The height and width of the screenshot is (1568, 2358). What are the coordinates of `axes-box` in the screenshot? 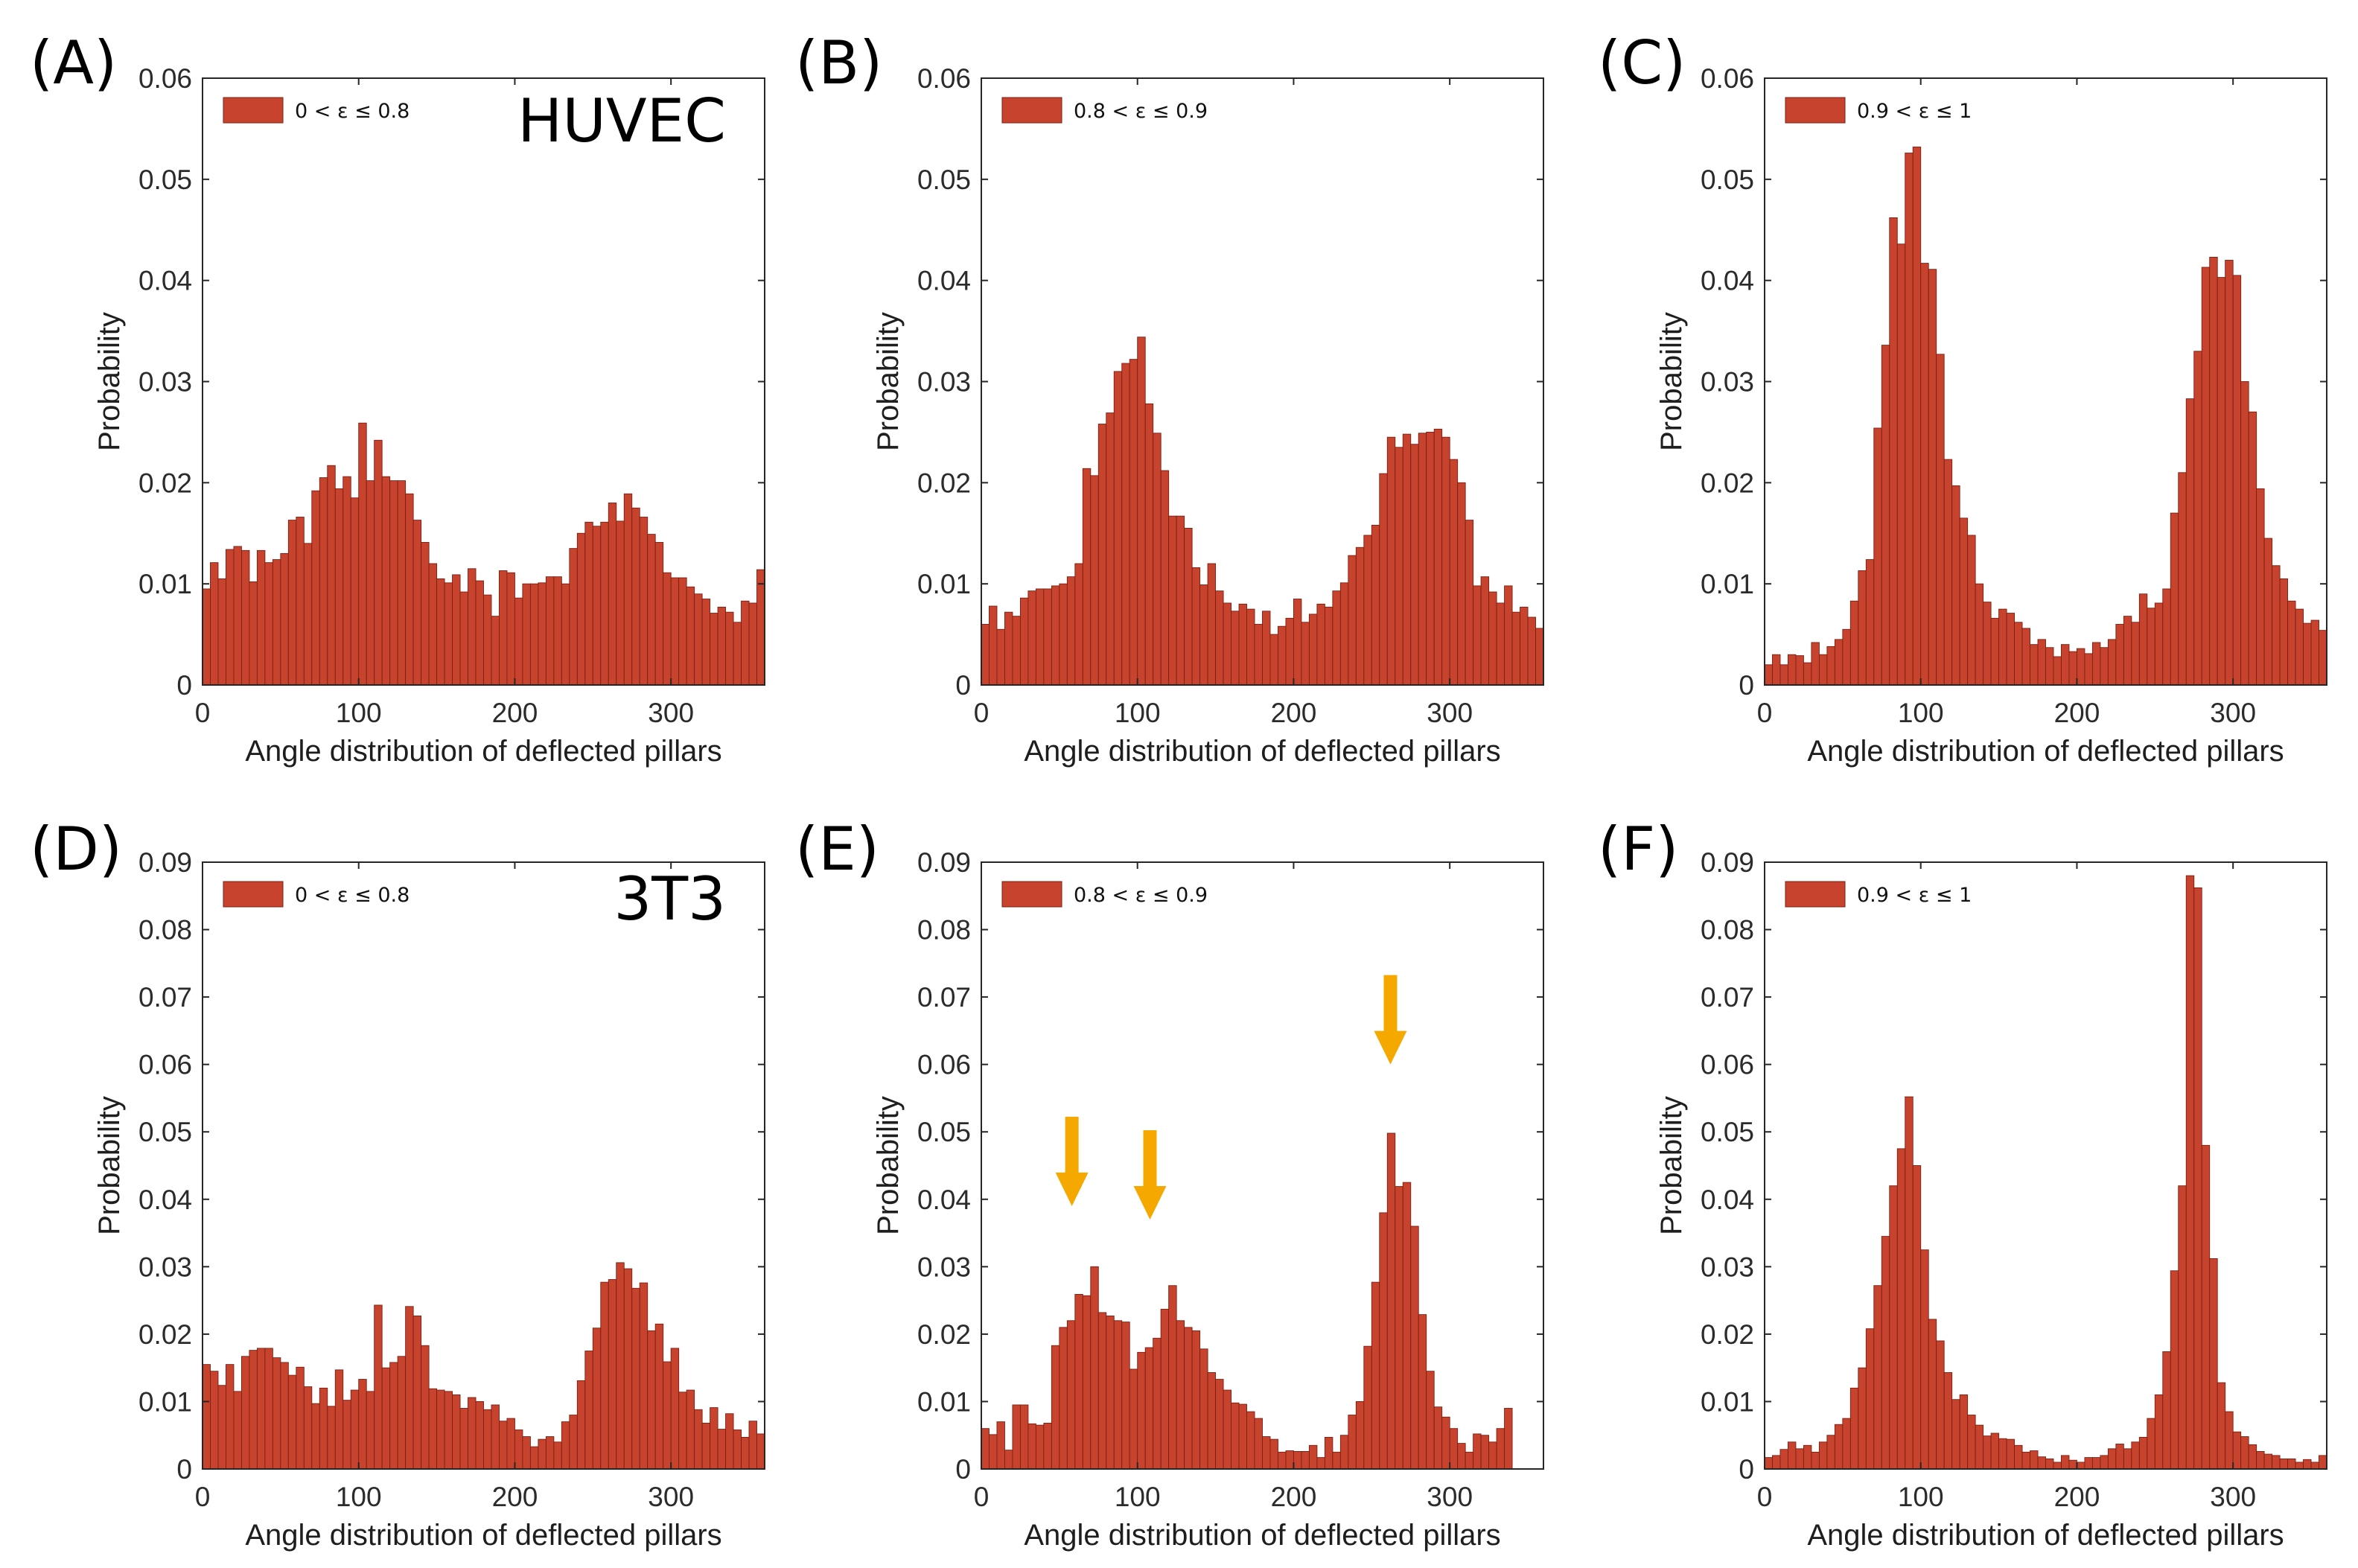 It's located at (1262, 1165).